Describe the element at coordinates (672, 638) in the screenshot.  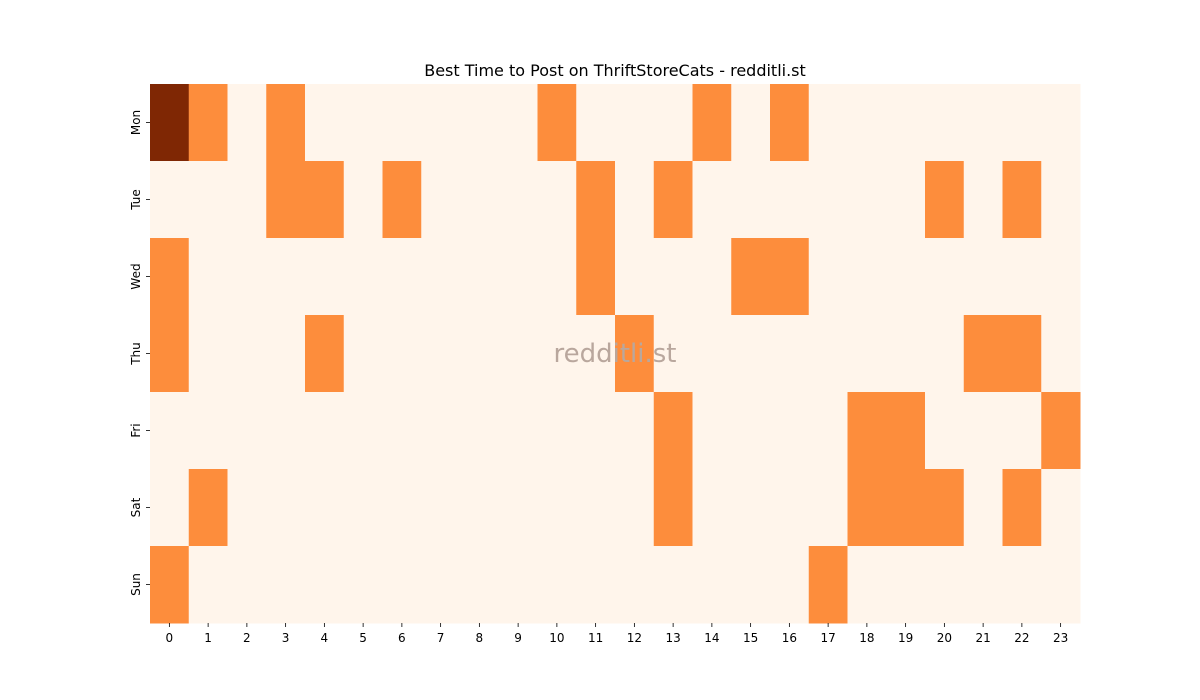
I see `x-tick-label: 13` at that location.